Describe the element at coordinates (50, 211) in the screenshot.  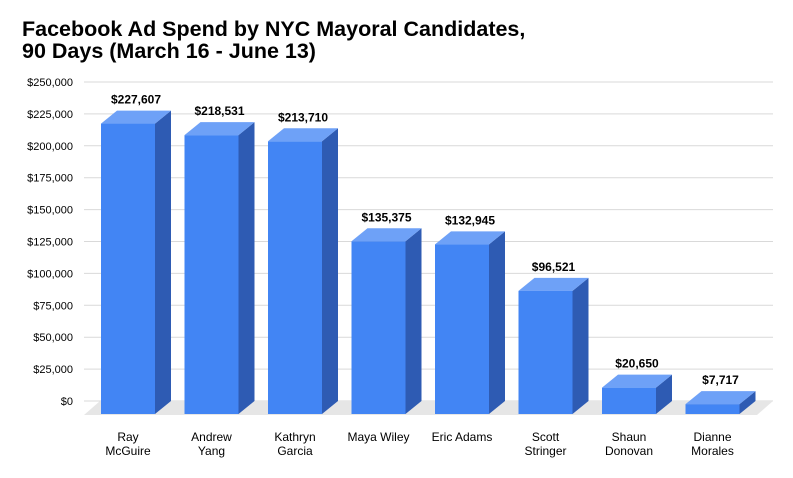
I see `y-tick-label: $150,000` at that location.